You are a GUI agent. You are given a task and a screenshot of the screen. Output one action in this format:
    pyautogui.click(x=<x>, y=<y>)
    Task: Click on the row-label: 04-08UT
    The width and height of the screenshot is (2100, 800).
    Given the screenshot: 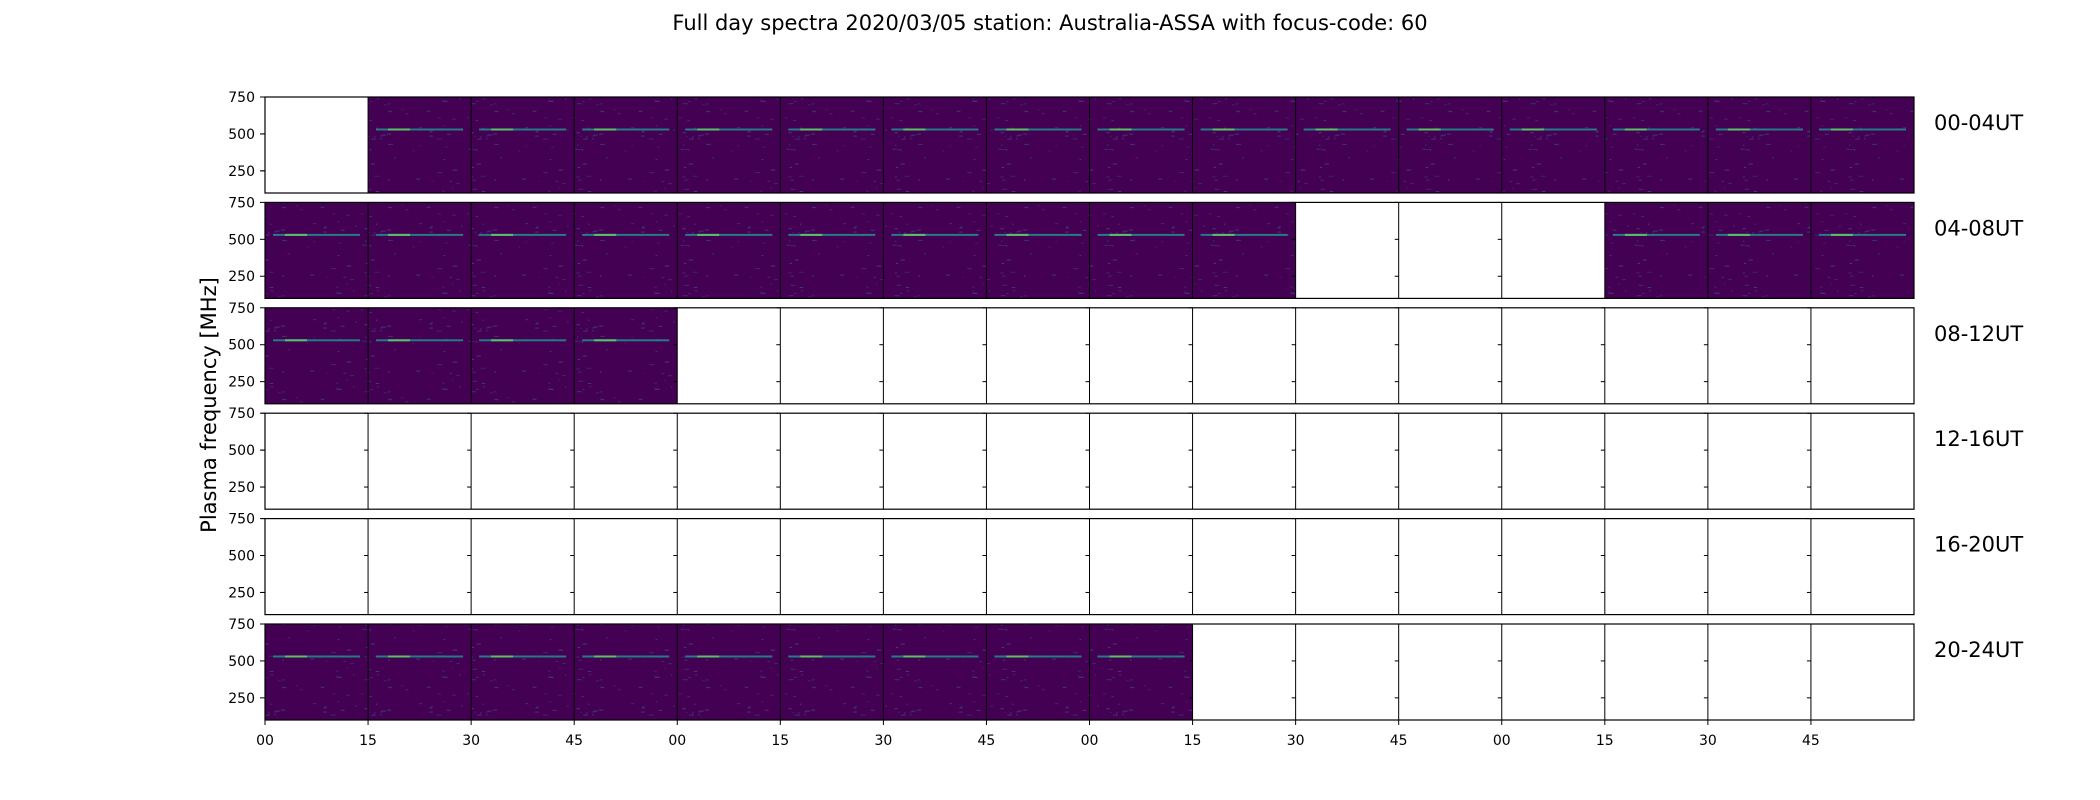 What is the action you would take?
    pyautogui.click(x=1978, y=228)
    